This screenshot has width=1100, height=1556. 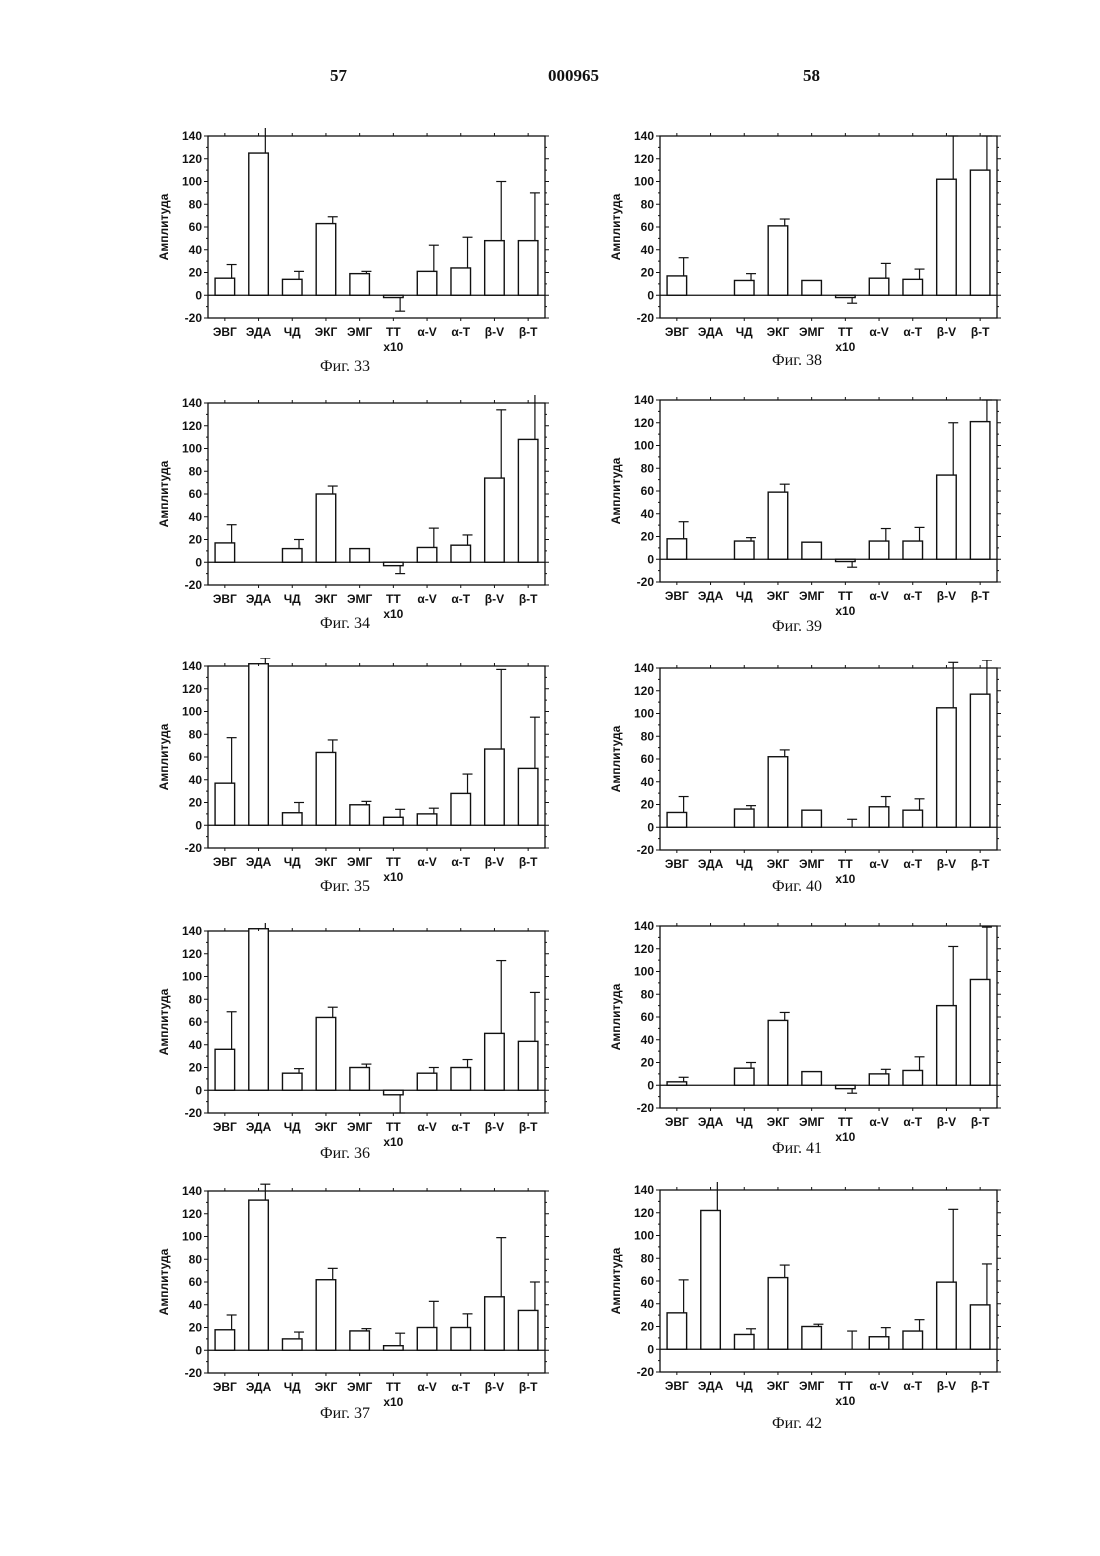 What do you see at coordinates (338, 76) in the screenshot?
I see `page-number-left: 57` at bounding box center [338, 76].